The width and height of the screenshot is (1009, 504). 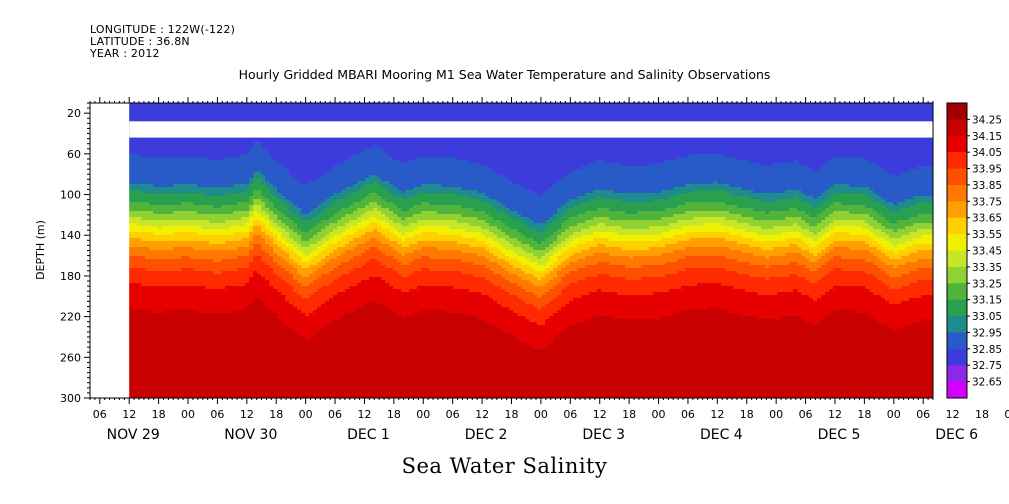 What do you see at coordinates (70, 398) in the screenshot?
I see `y-tick-label: 300` at bounding box center [70, 398].